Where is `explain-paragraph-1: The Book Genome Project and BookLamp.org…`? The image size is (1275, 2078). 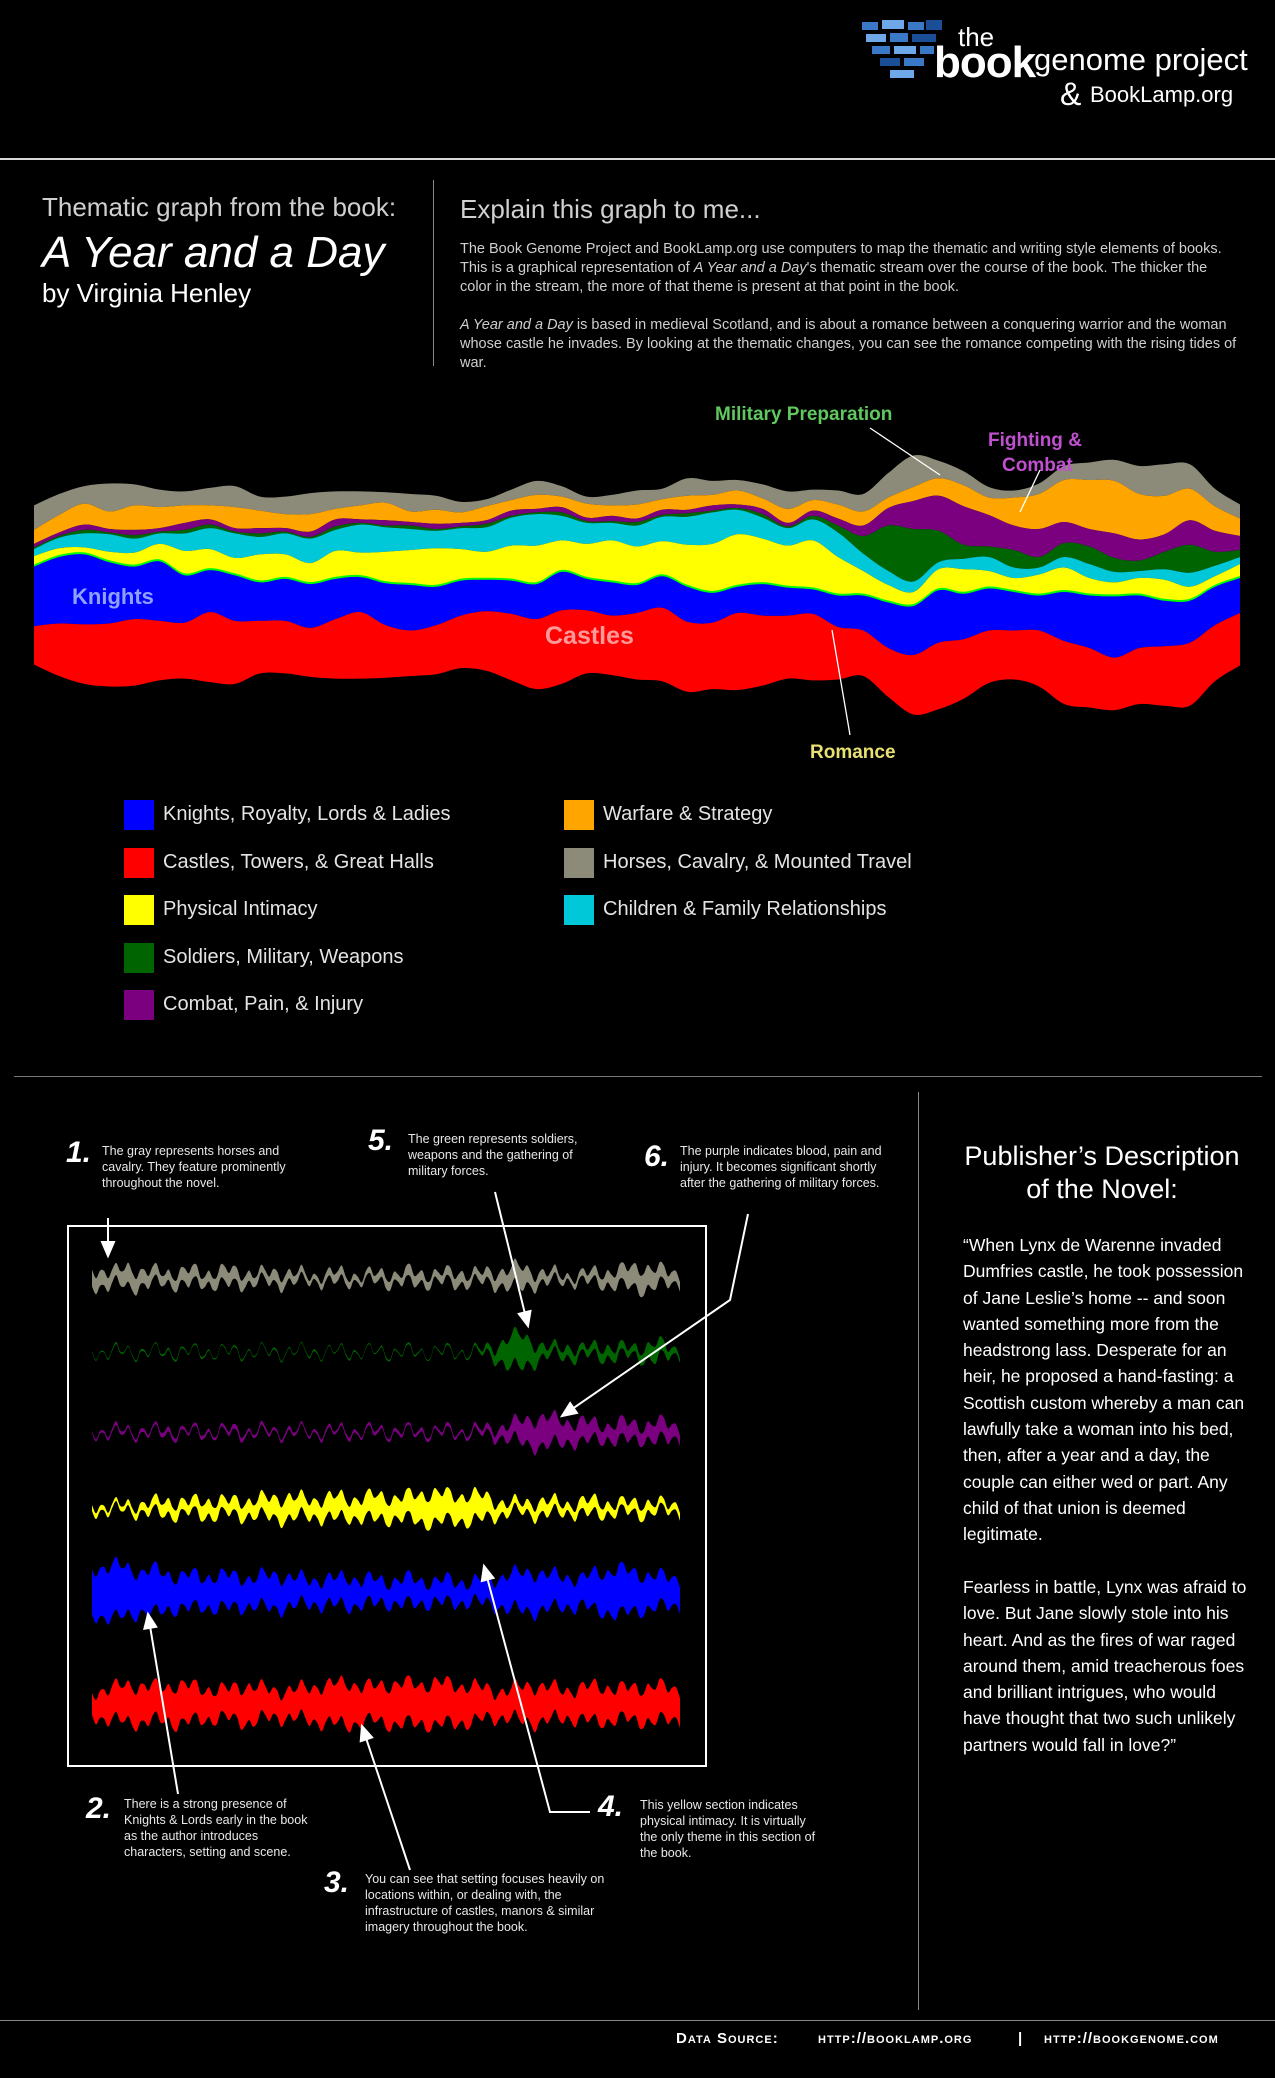 explain-paragraph-1: The Book Genome Project and BookLamp.org… is located at coordinates (850, 268).